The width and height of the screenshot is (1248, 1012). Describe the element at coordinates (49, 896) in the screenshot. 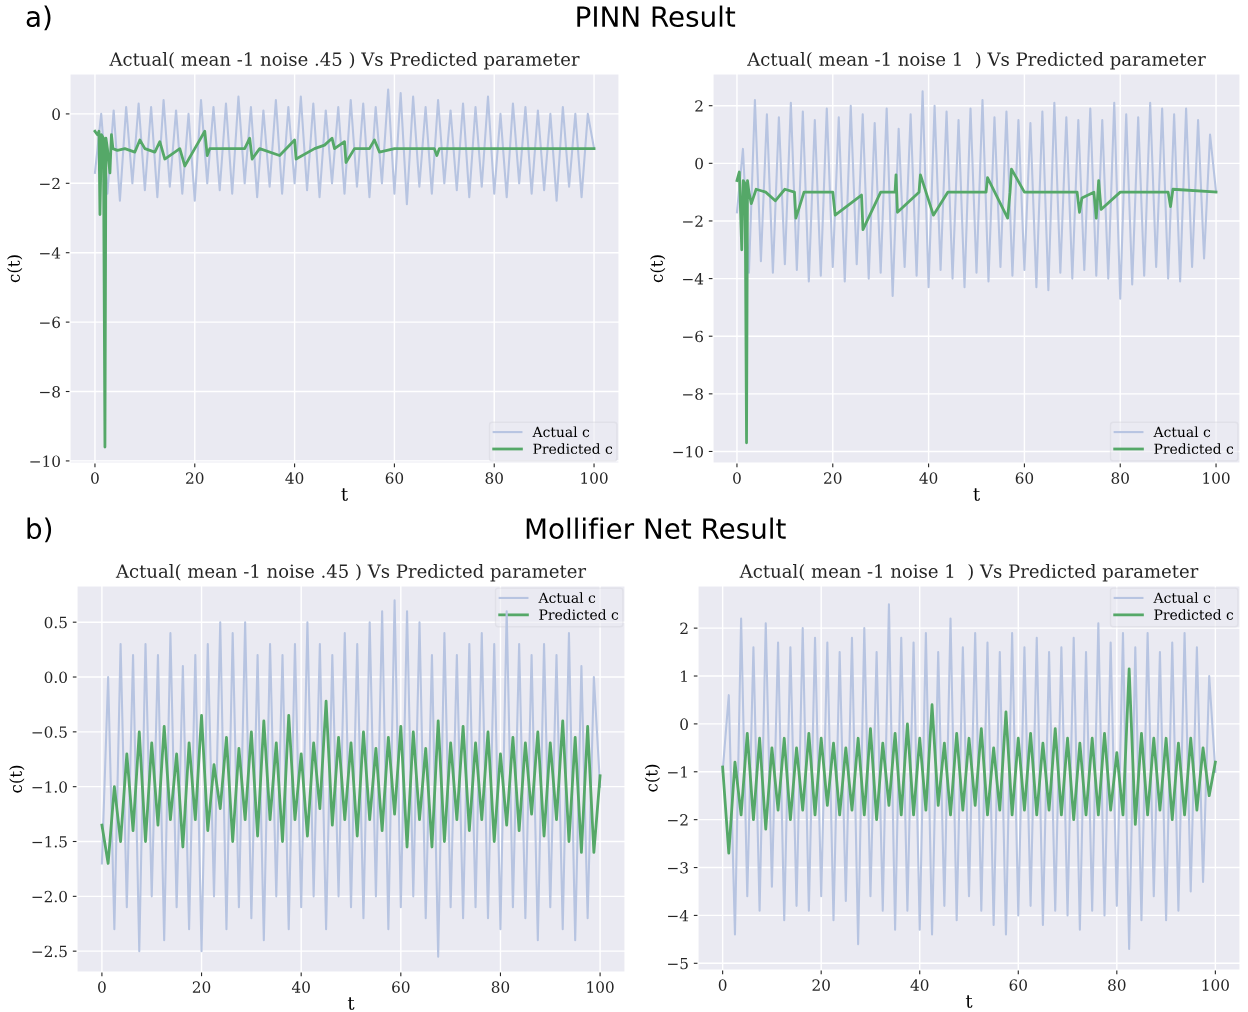

I see `y-tick-label: −2.0` at that location.